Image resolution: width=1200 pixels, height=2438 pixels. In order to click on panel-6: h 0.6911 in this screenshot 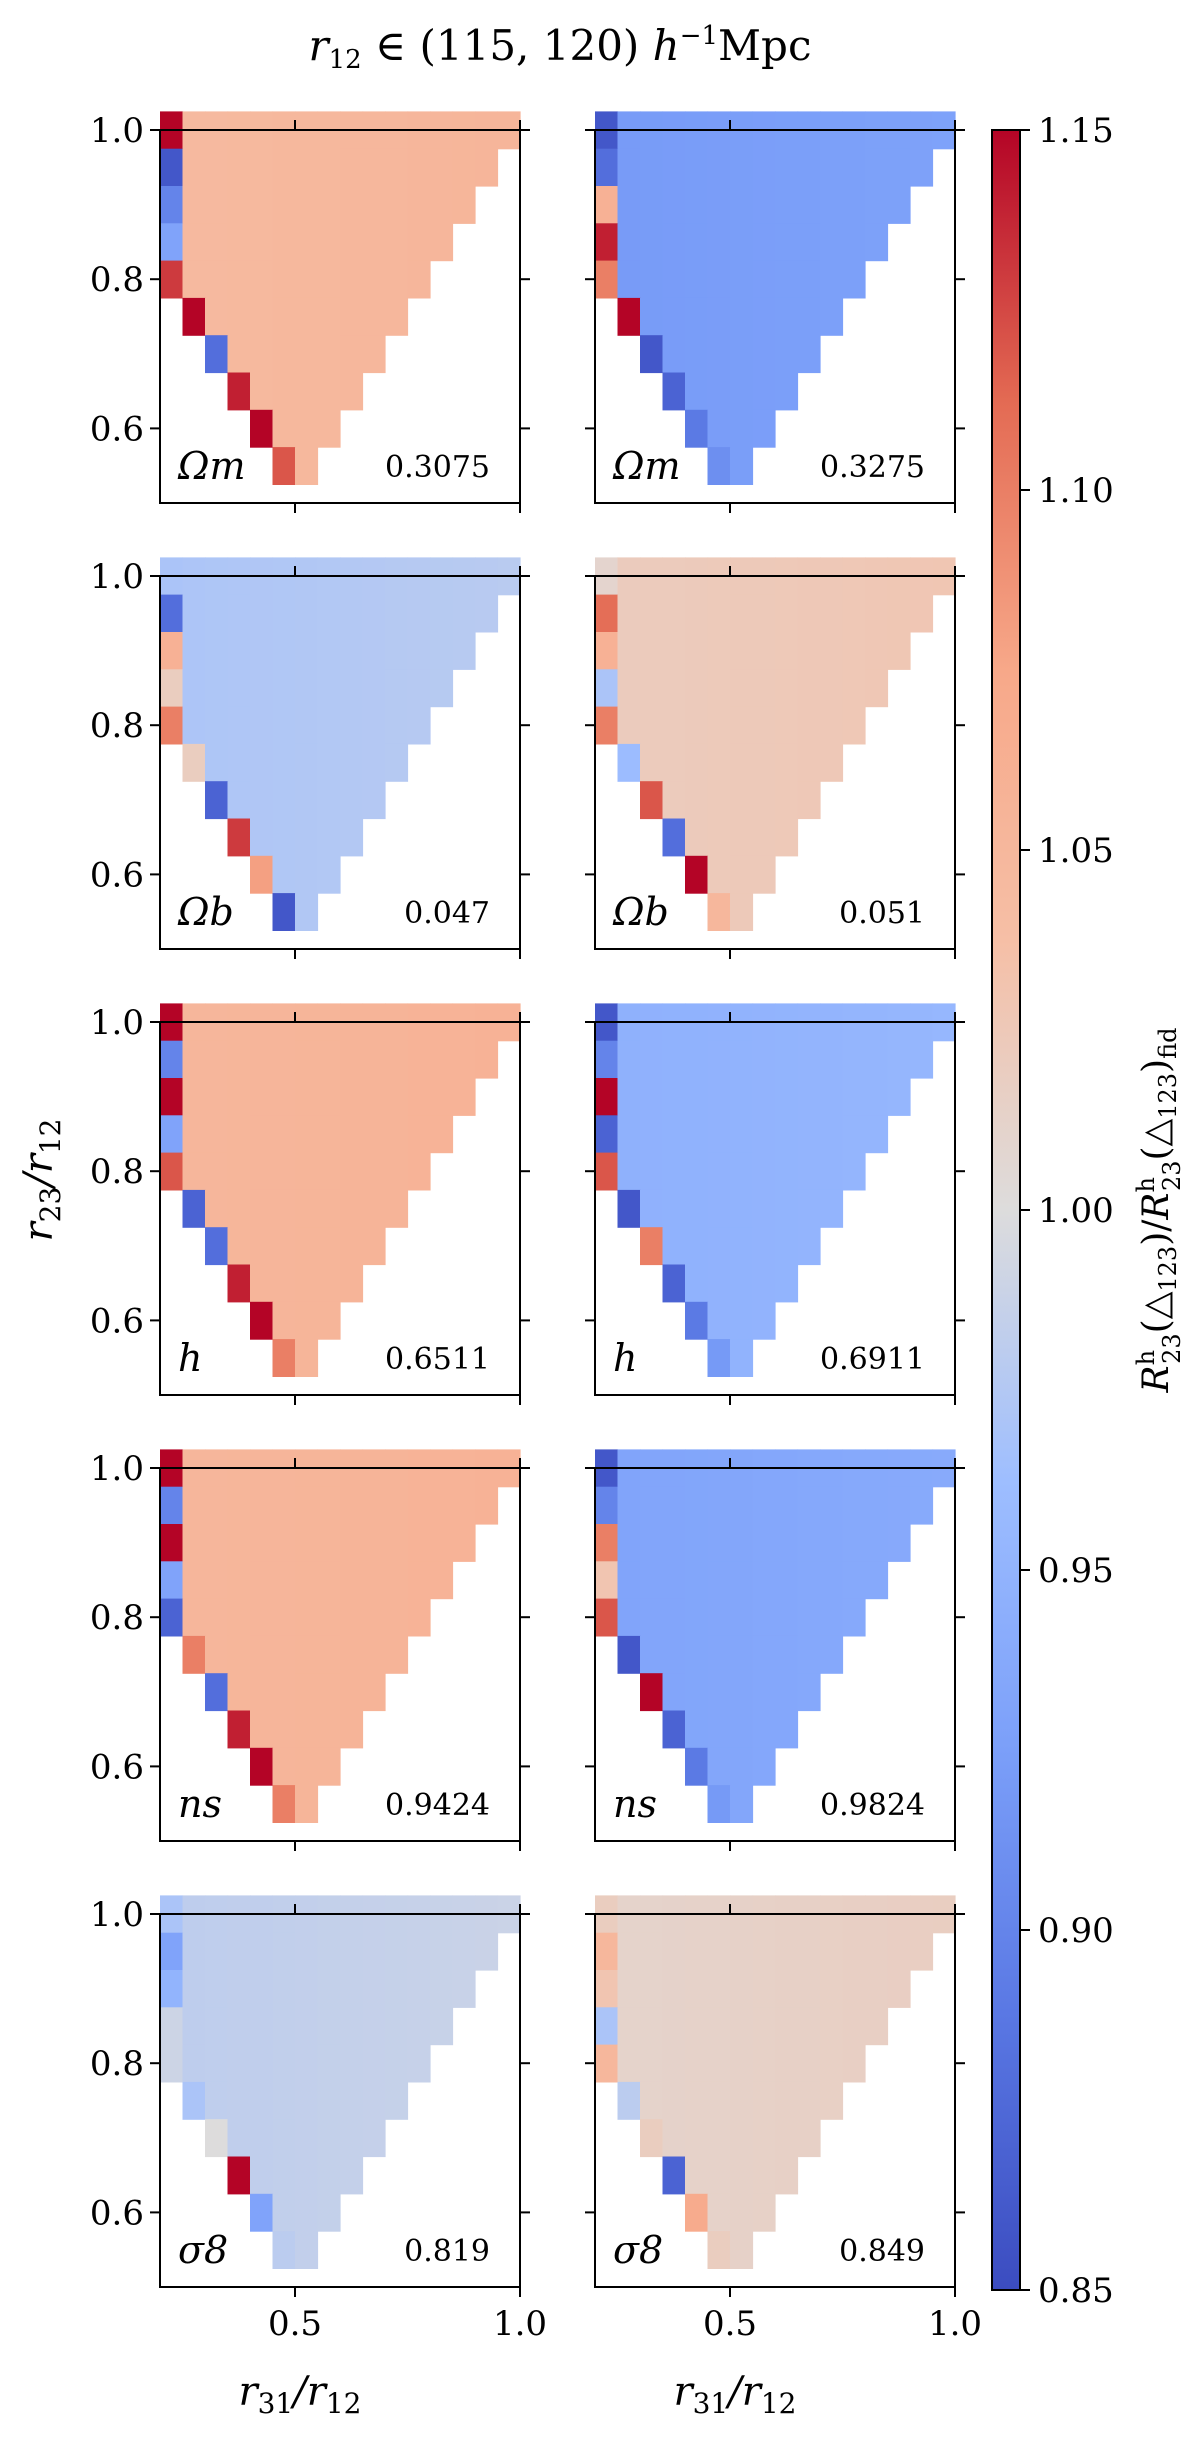, I will do `click(775, 1204)`.